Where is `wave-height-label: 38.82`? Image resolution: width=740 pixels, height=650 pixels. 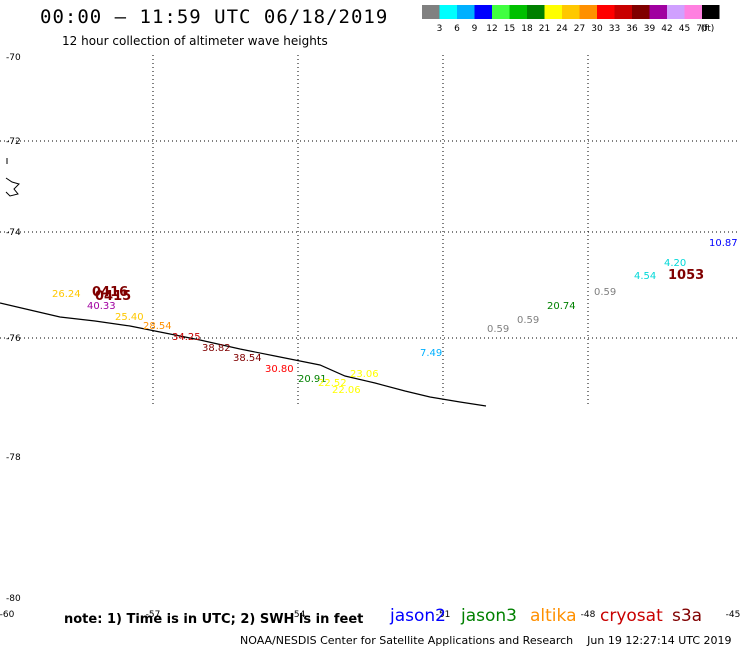 wave-height-label: 38.82 is located at coordinates (216, 348).